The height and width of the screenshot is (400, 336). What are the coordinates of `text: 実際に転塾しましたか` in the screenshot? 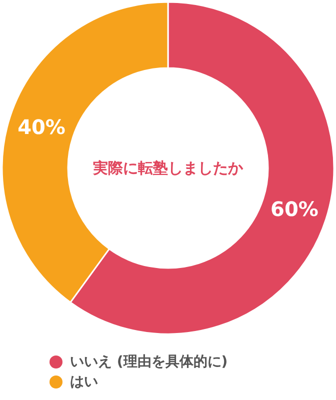 It's located at (168, 168).